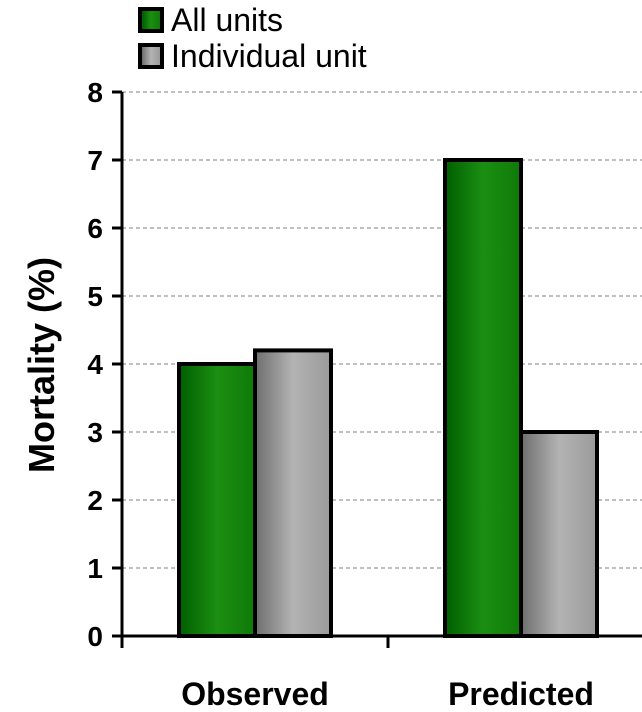 This screenshot has width=642, height=712. I want to click on legend-label: All units, so click(227, 20).